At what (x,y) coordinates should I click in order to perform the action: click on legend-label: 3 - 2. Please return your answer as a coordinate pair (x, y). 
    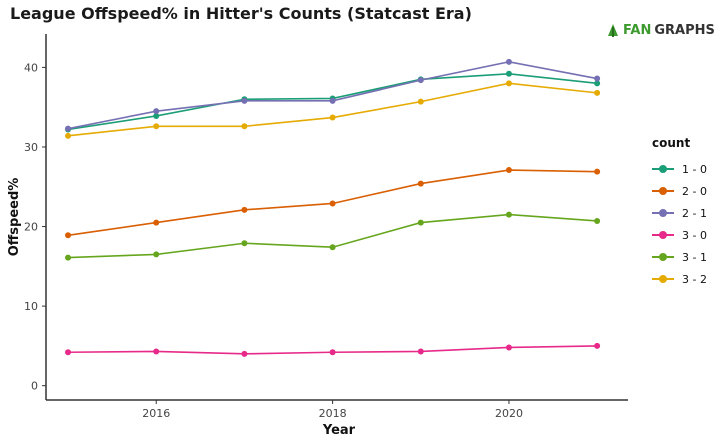
    Looking at the image, I should click on (694, 279).